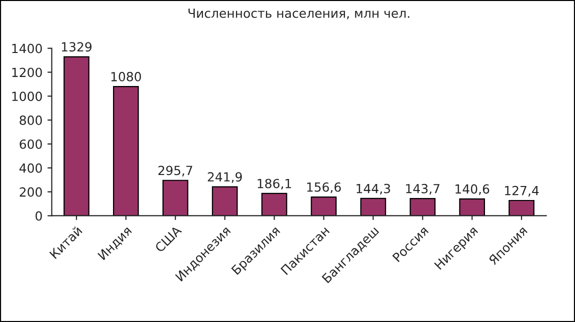  Describe the element at coordinates (299, 14) in the screenshot. I see `chart-title: Численность населения, млн чел.` at that location.